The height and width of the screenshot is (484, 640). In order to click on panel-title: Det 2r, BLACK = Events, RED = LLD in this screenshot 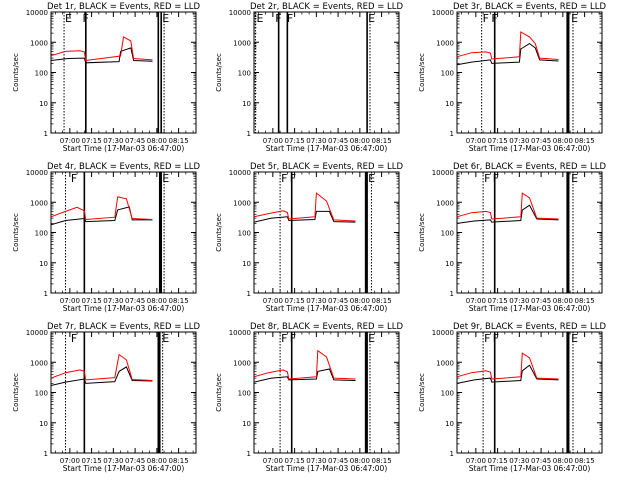, I will do `click(327, 7)`.